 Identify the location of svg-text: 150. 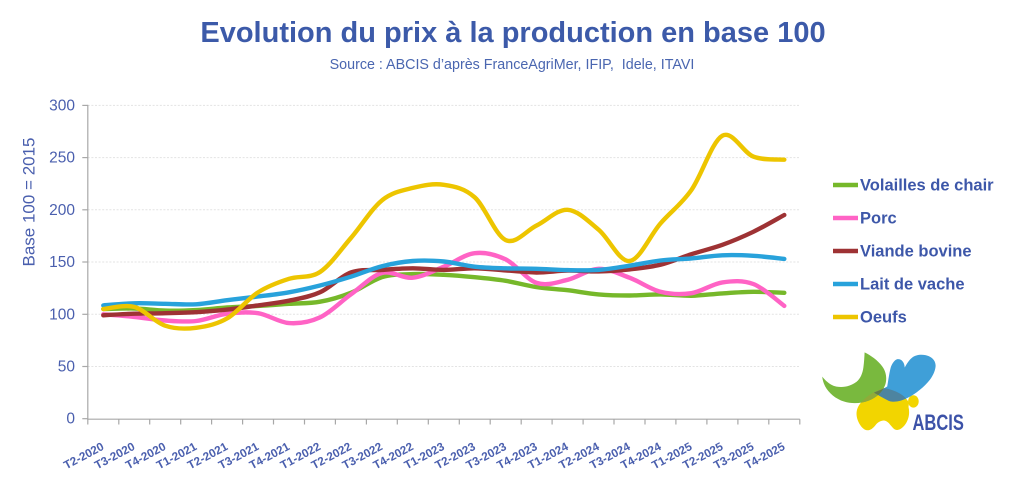
(62, 262).